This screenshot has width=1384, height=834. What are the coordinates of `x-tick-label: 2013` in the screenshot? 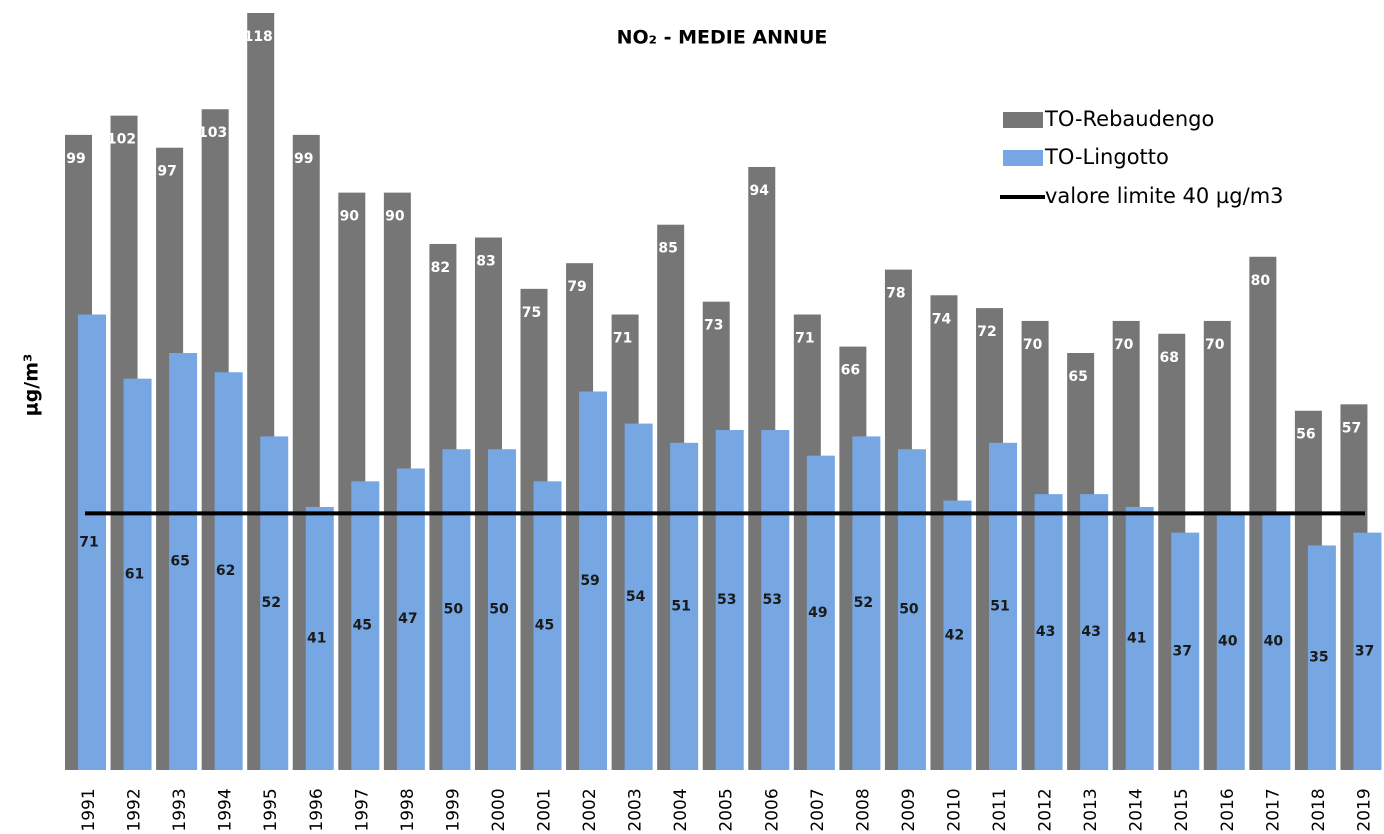 It's located at (1091, 809).